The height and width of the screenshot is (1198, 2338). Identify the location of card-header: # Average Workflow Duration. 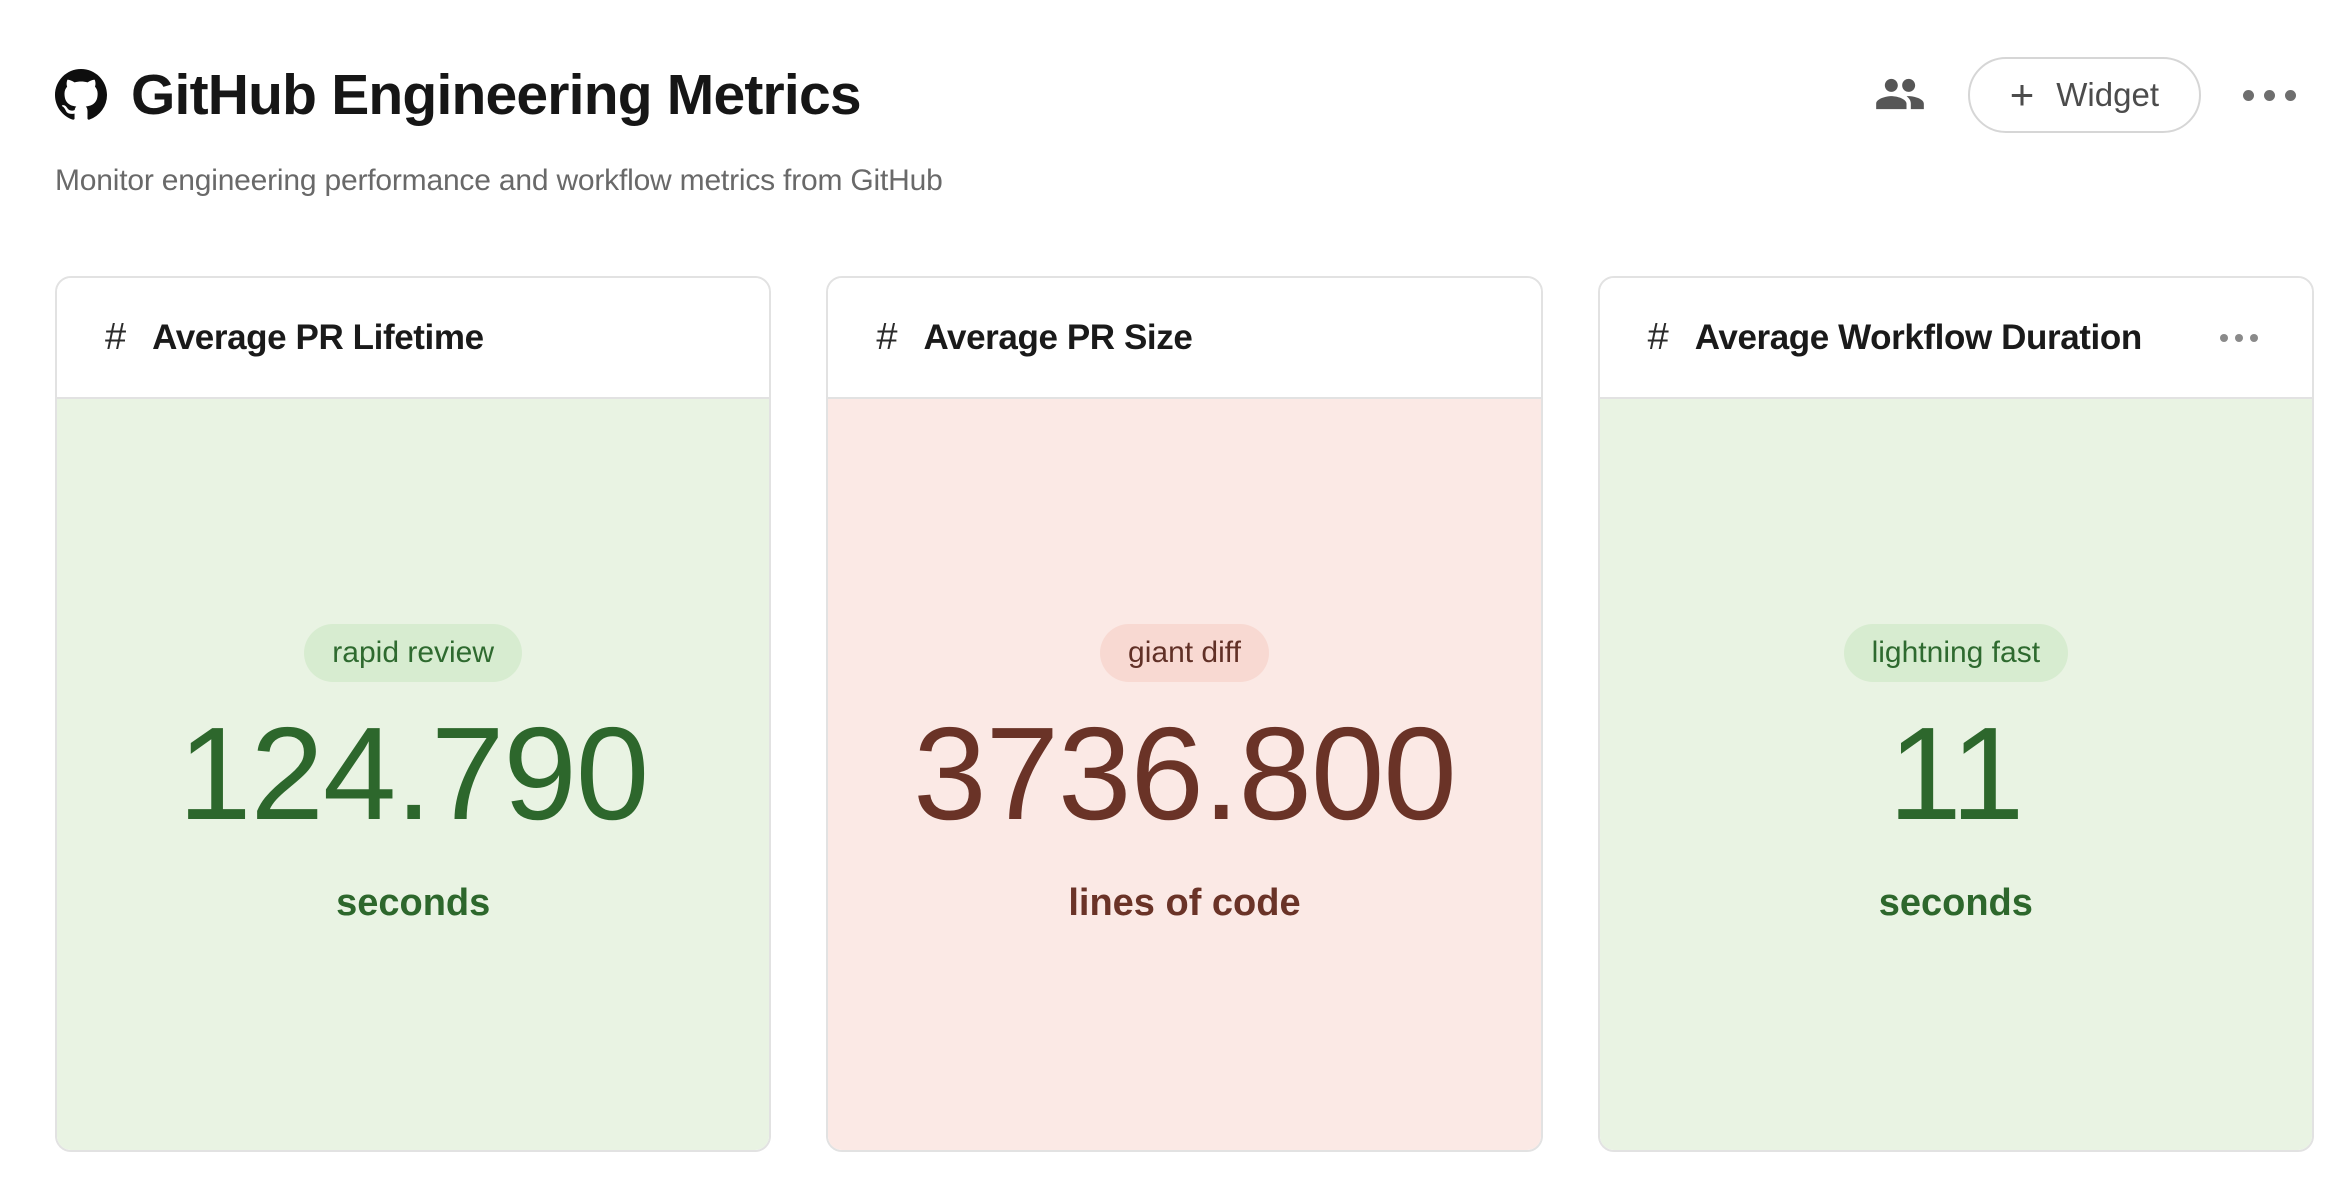
(1955, 338).